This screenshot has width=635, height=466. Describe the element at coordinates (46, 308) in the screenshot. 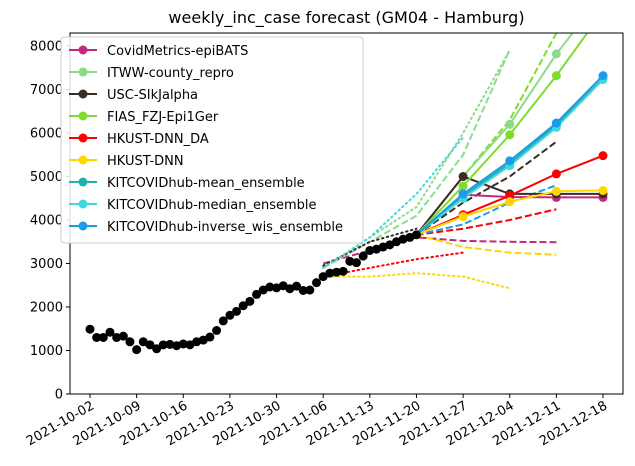

I see `y-tick-label: 2000` at that location.